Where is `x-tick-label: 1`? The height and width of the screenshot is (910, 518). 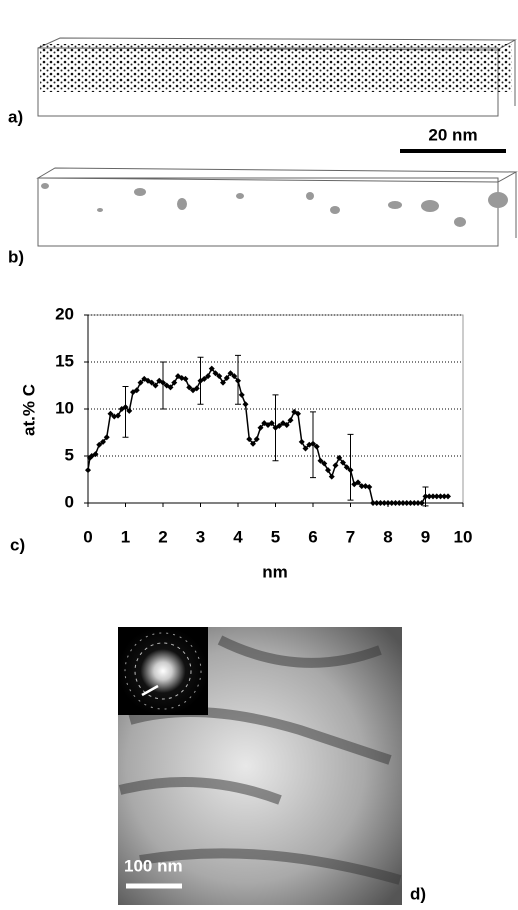
x-tick-label: 1 is located at coordinates (125, 536).